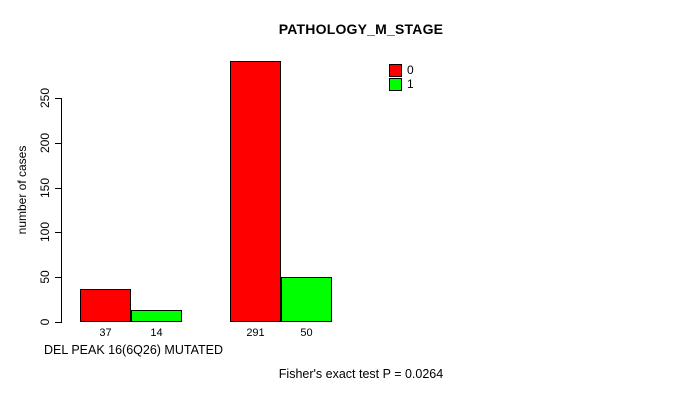 This screenshot has height=400, width=690. What do you see at coordinates (410, 70) in the screenshot?
I see `legend-label: 0` at bounding box center [410, 70].